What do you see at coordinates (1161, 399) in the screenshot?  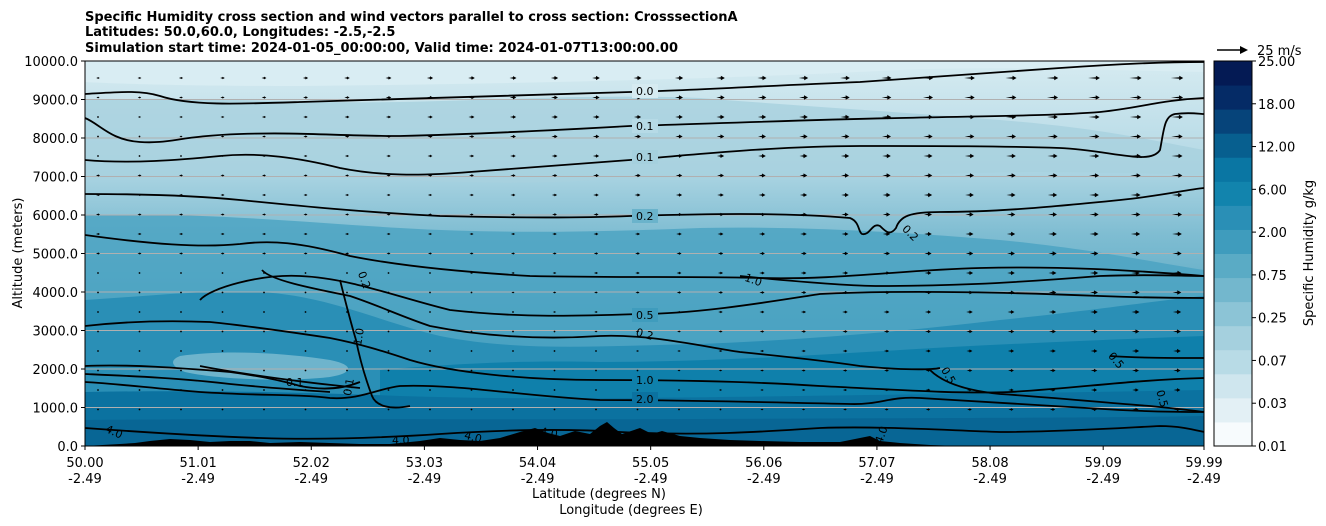 I see `contour-label-0.5-d: 0.5` at bounding box center [1161, 399].